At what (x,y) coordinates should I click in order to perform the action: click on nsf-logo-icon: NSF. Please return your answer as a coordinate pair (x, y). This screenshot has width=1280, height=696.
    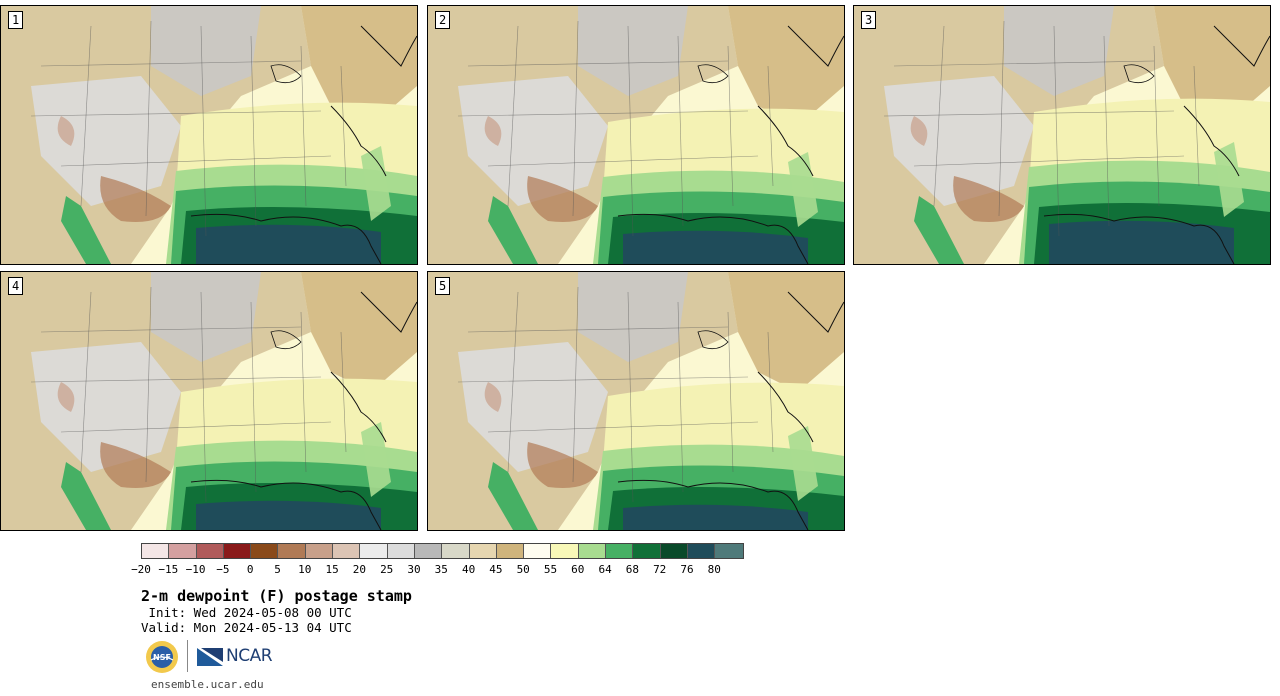
    Looking at the image, I should click on (162, 657).